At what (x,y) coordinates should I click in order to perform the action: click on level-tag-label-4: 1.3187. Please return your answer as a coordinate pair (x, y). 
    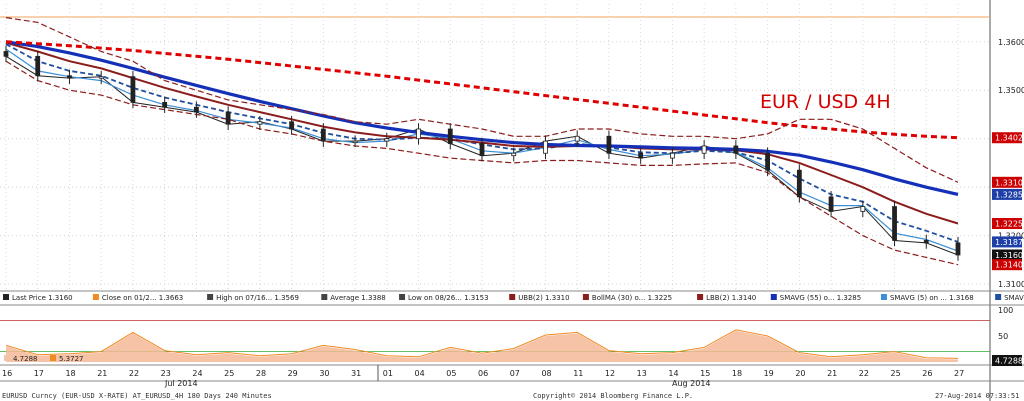
    Looking at the image, I should click on (1009, 242).